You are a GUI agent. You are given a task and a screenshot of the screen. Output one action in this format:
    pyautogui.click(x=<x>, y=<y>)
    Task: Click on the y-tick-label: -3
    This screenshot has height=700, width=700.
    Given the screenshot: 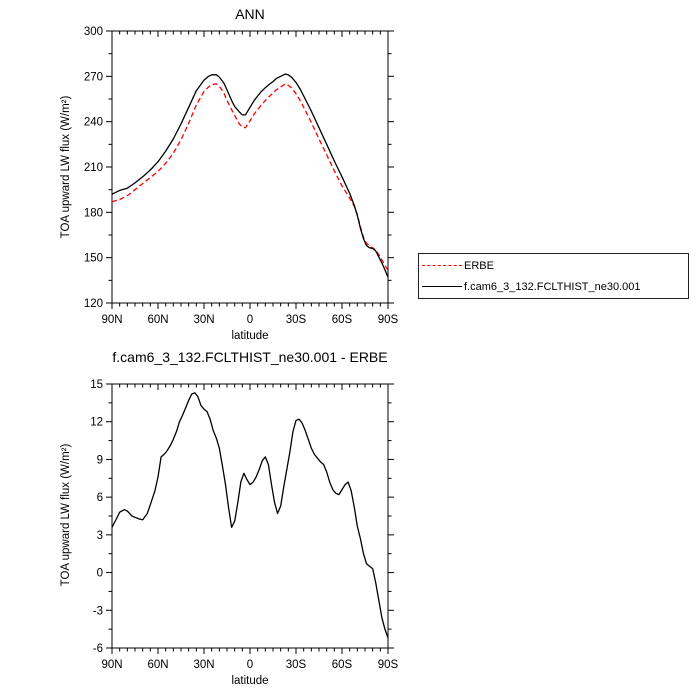 What is the action you would take?
    pyautogui.click(x=98, y=611)
    